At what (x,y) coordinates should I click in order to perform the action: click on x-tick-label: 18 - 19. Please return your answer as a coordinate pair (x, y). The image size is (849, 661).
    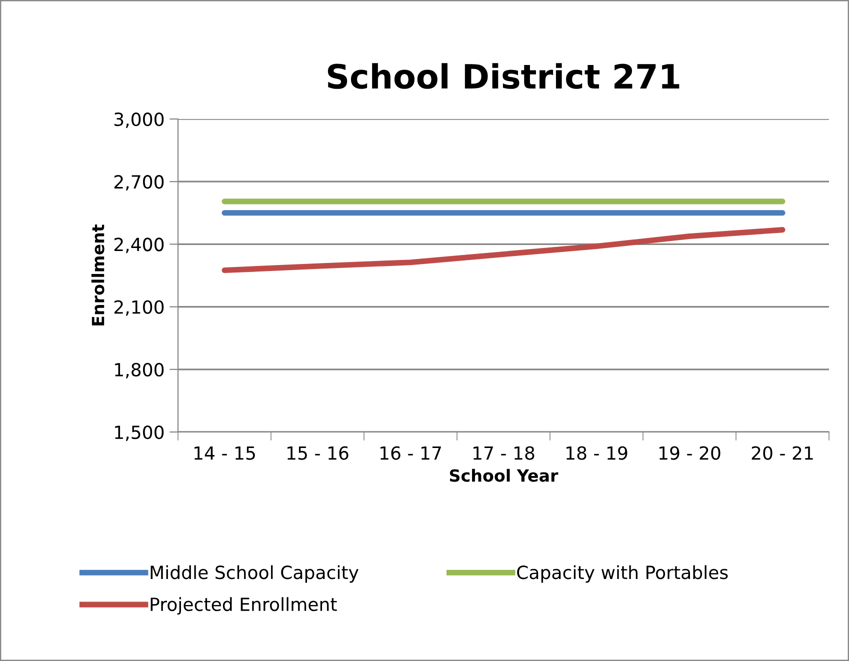
    Looking at the image, I should click on (597, 453).